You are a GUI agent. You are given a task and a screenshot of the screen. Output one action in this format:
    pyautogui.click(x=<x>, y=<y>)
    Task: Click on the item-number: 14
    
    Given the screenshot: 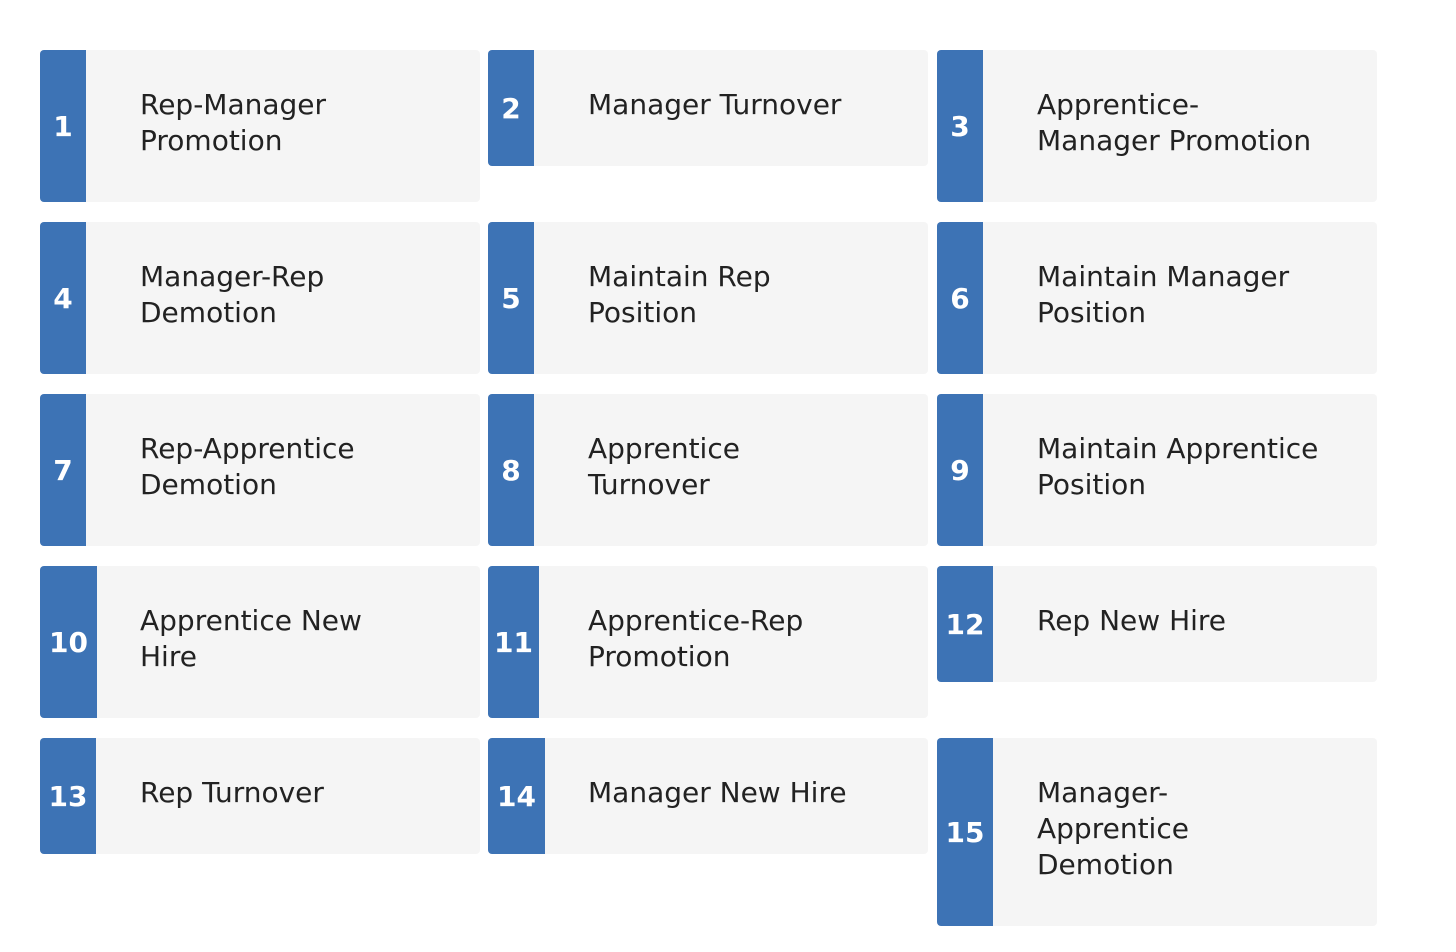 What is the action you would take?
    pyautogui.click(x=516, y=796)
    